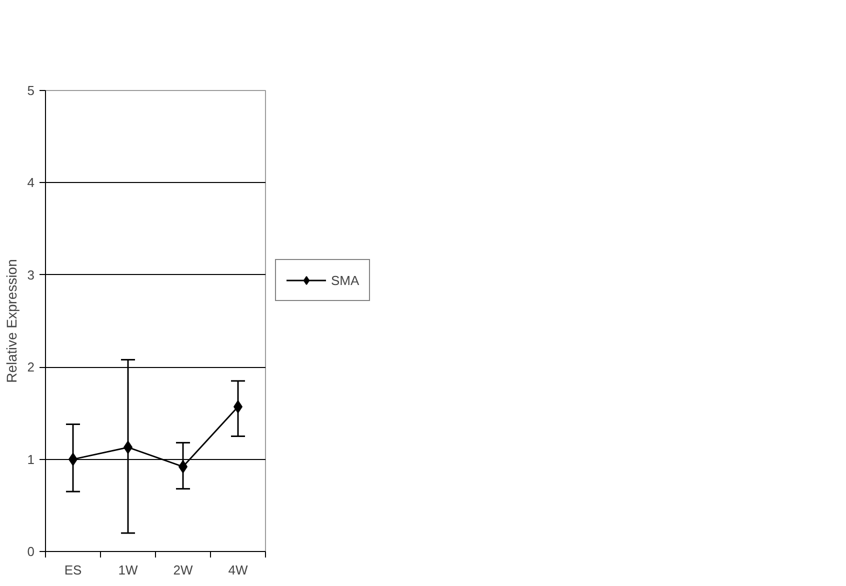 The image size is (846, 586). I want to click on y-tick-label: 2, so click(31, 367).